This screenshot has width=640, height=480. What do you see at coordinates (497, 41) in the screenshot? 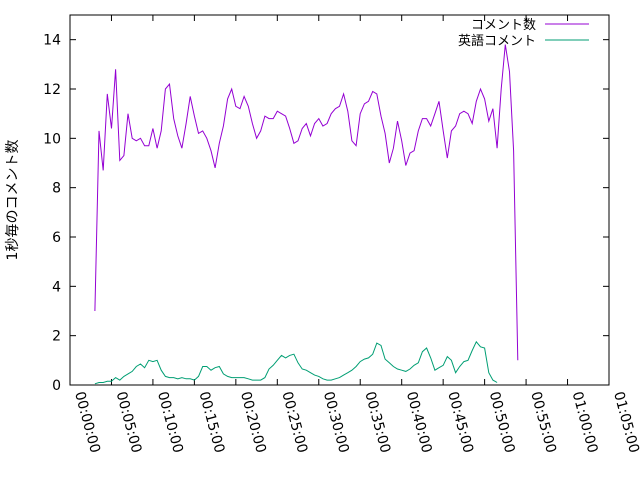
I see `legend-label-english-comments: 英語コメント` at bounding box center [497, 41].